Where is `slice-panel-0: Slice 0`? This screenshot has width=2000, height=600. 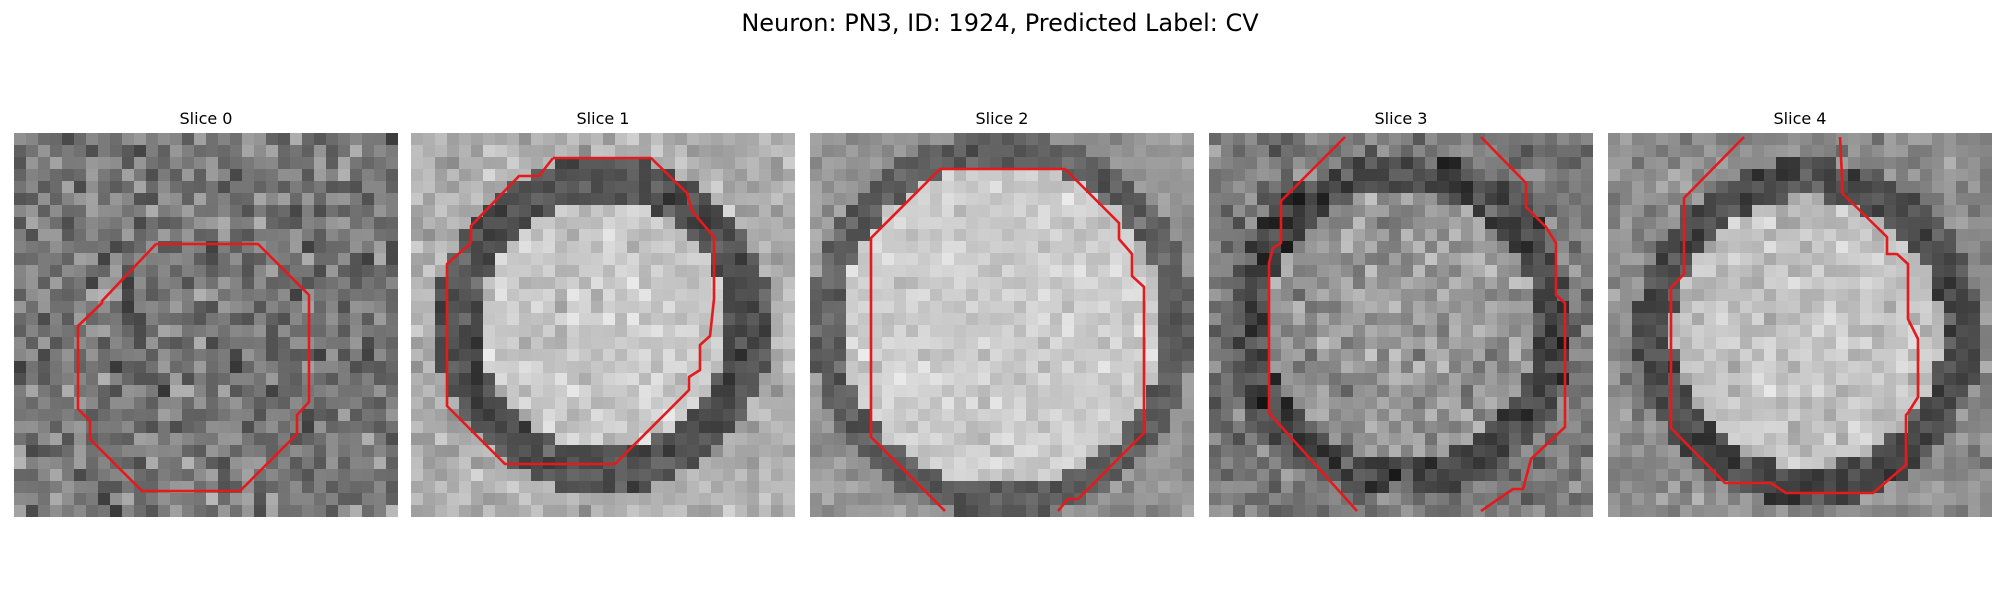 slice-panel-0: Slice 0 is located at coordinates (206, 316).